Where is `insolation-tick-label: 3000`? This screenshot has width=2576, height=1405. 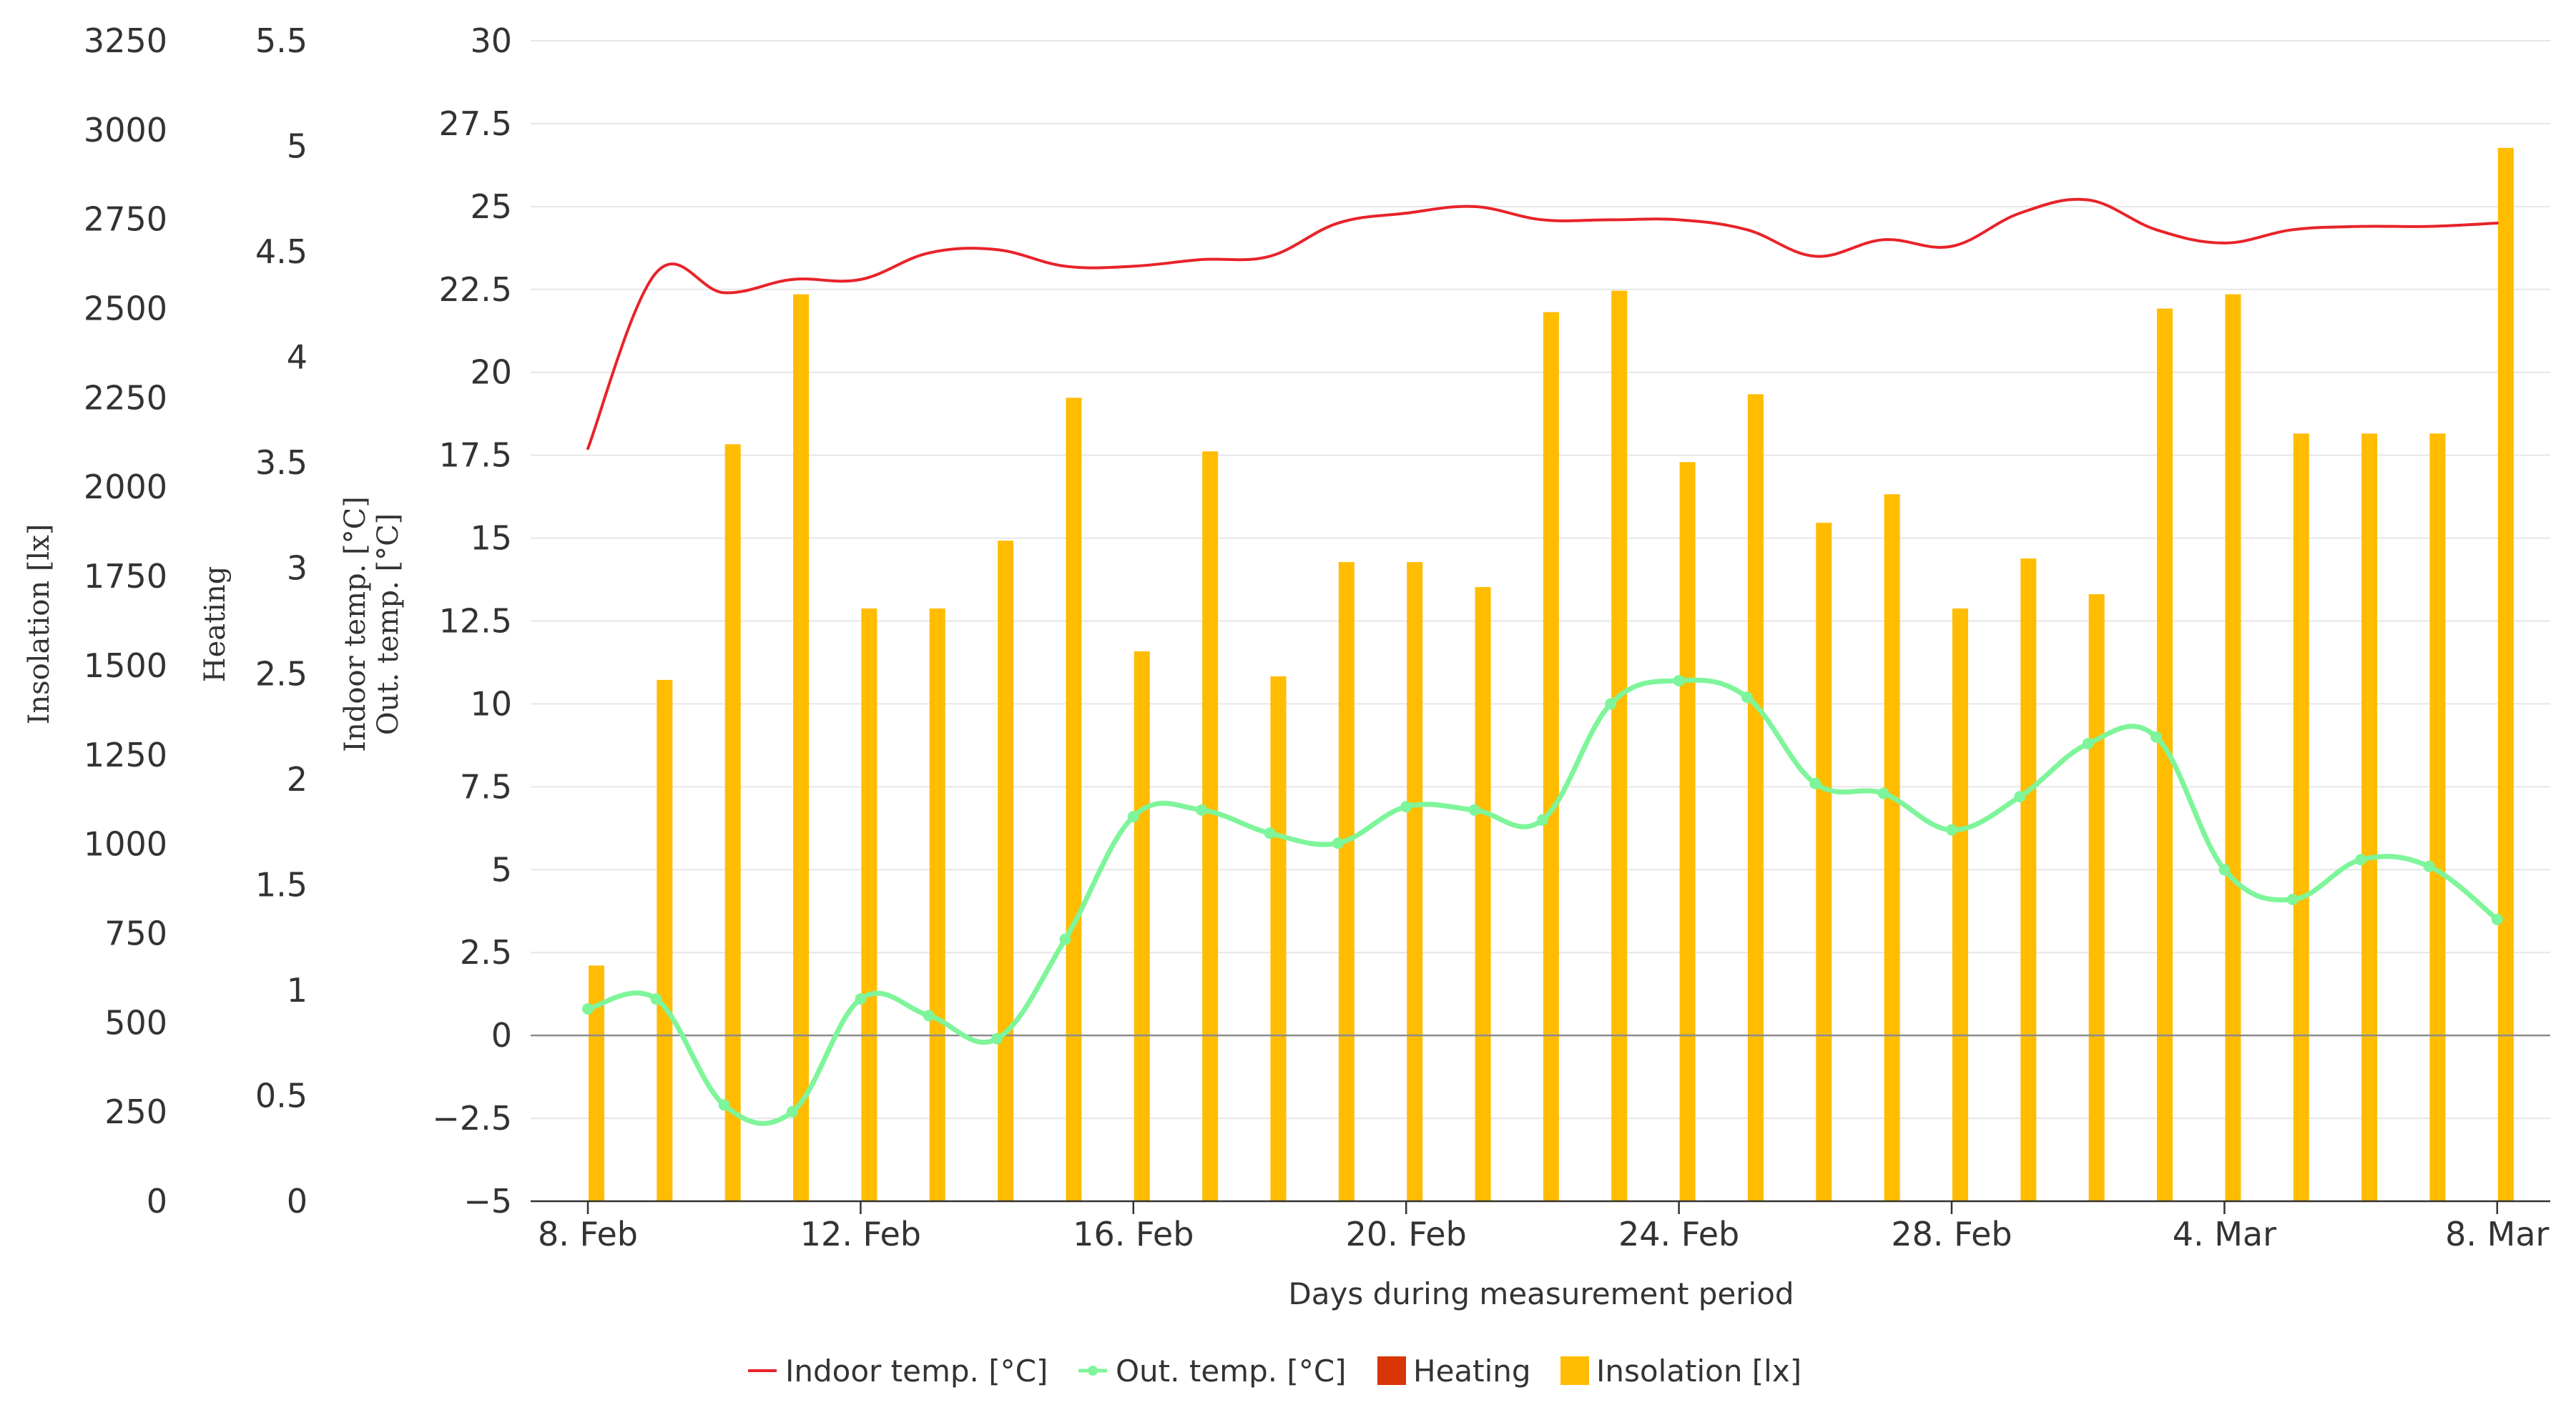 insolation-tick-label: 3000 is located at coordinates (125, 130).